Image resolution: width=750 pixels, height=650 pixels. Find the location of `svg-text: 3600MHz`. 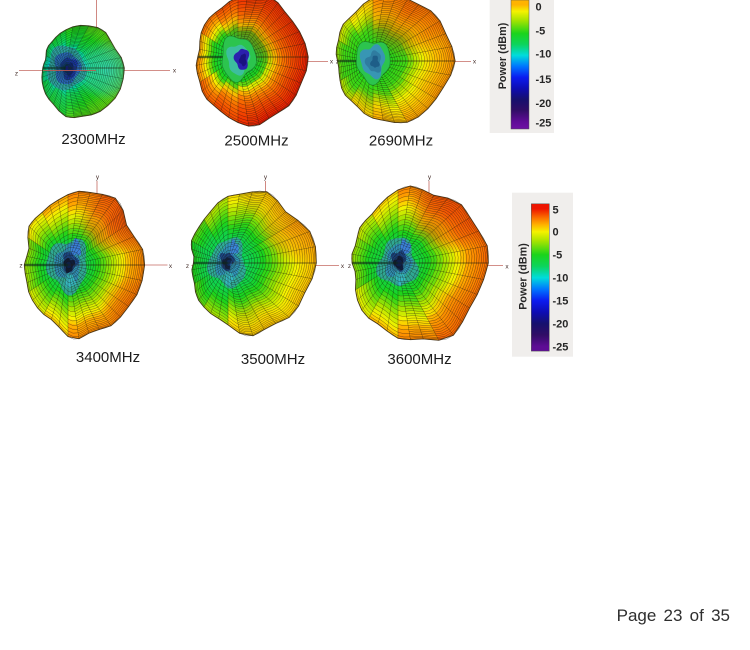

svg-text: 3600MHz is located at coordinates (419, 359).